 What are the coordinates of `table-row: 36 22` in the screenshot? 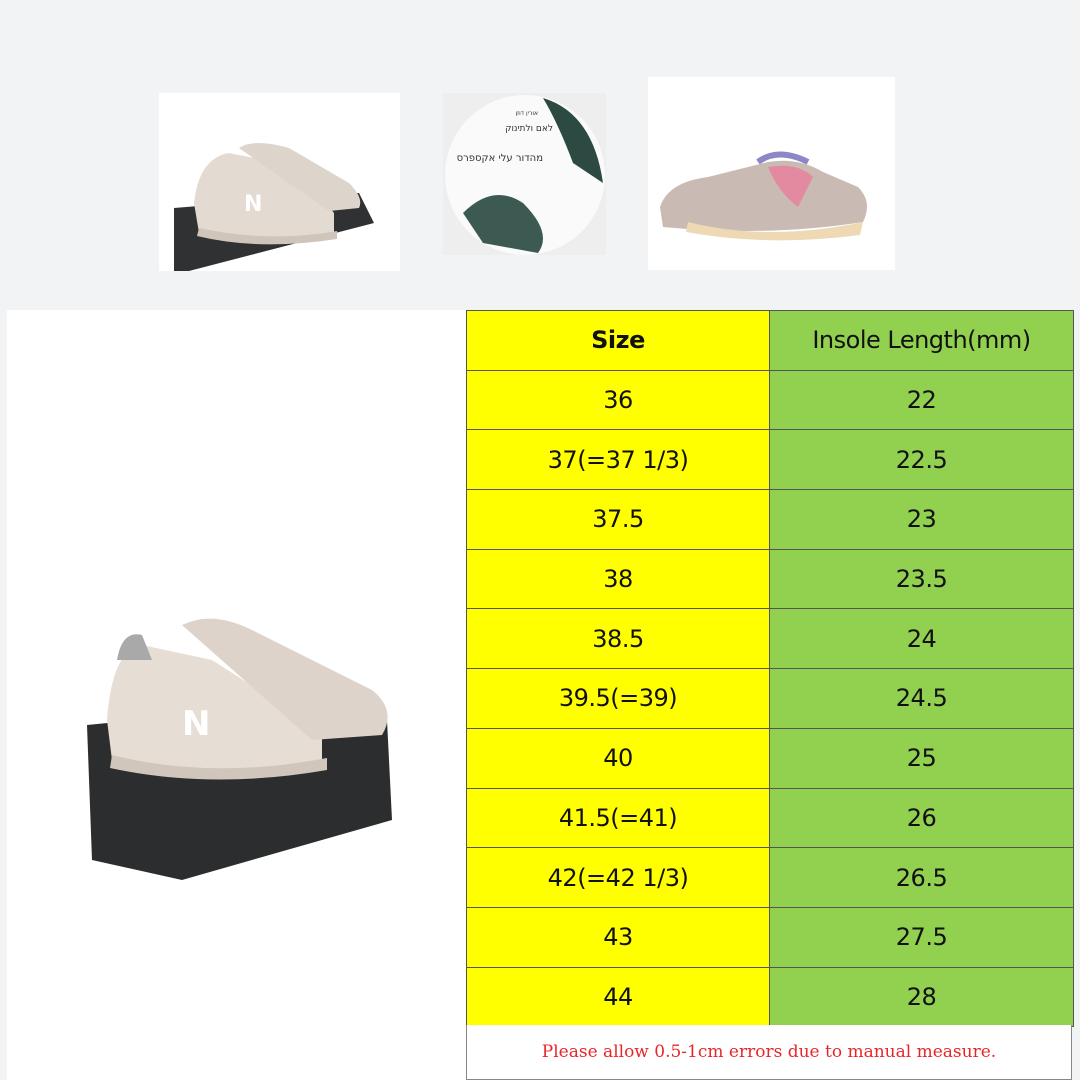 It's located at (770, 400).